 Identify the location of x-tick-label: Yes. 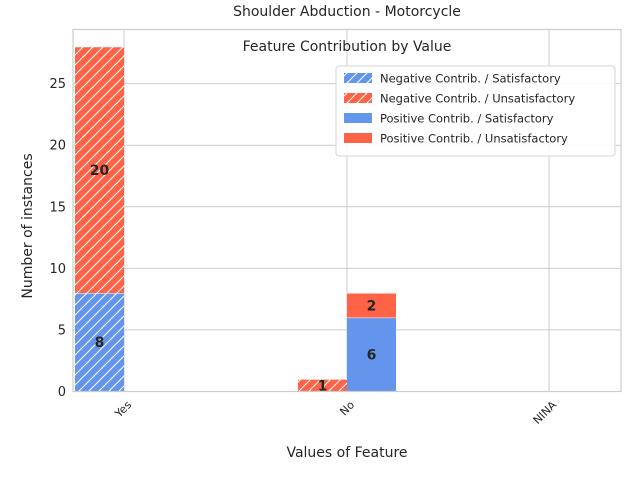
(123, 409).